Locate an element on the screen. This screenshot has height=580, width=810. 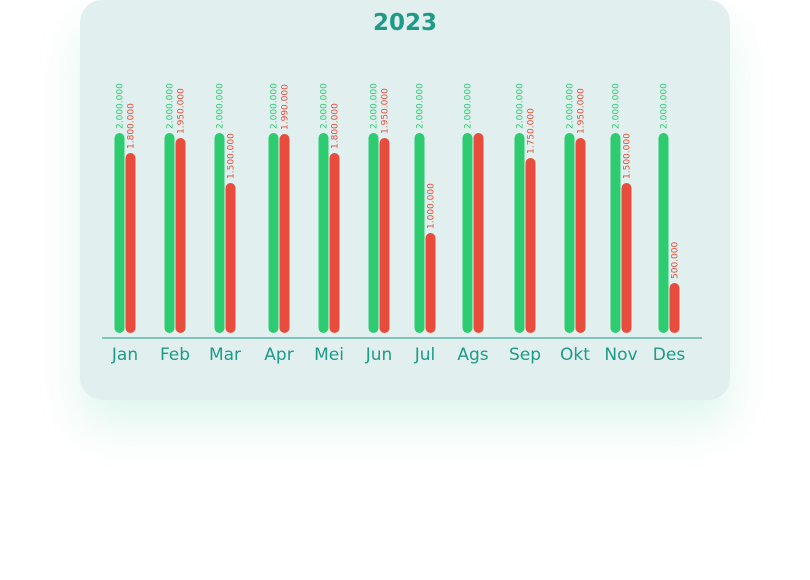
data-label-green-jul: 2.000.000 is located at coordinates (421, 106).